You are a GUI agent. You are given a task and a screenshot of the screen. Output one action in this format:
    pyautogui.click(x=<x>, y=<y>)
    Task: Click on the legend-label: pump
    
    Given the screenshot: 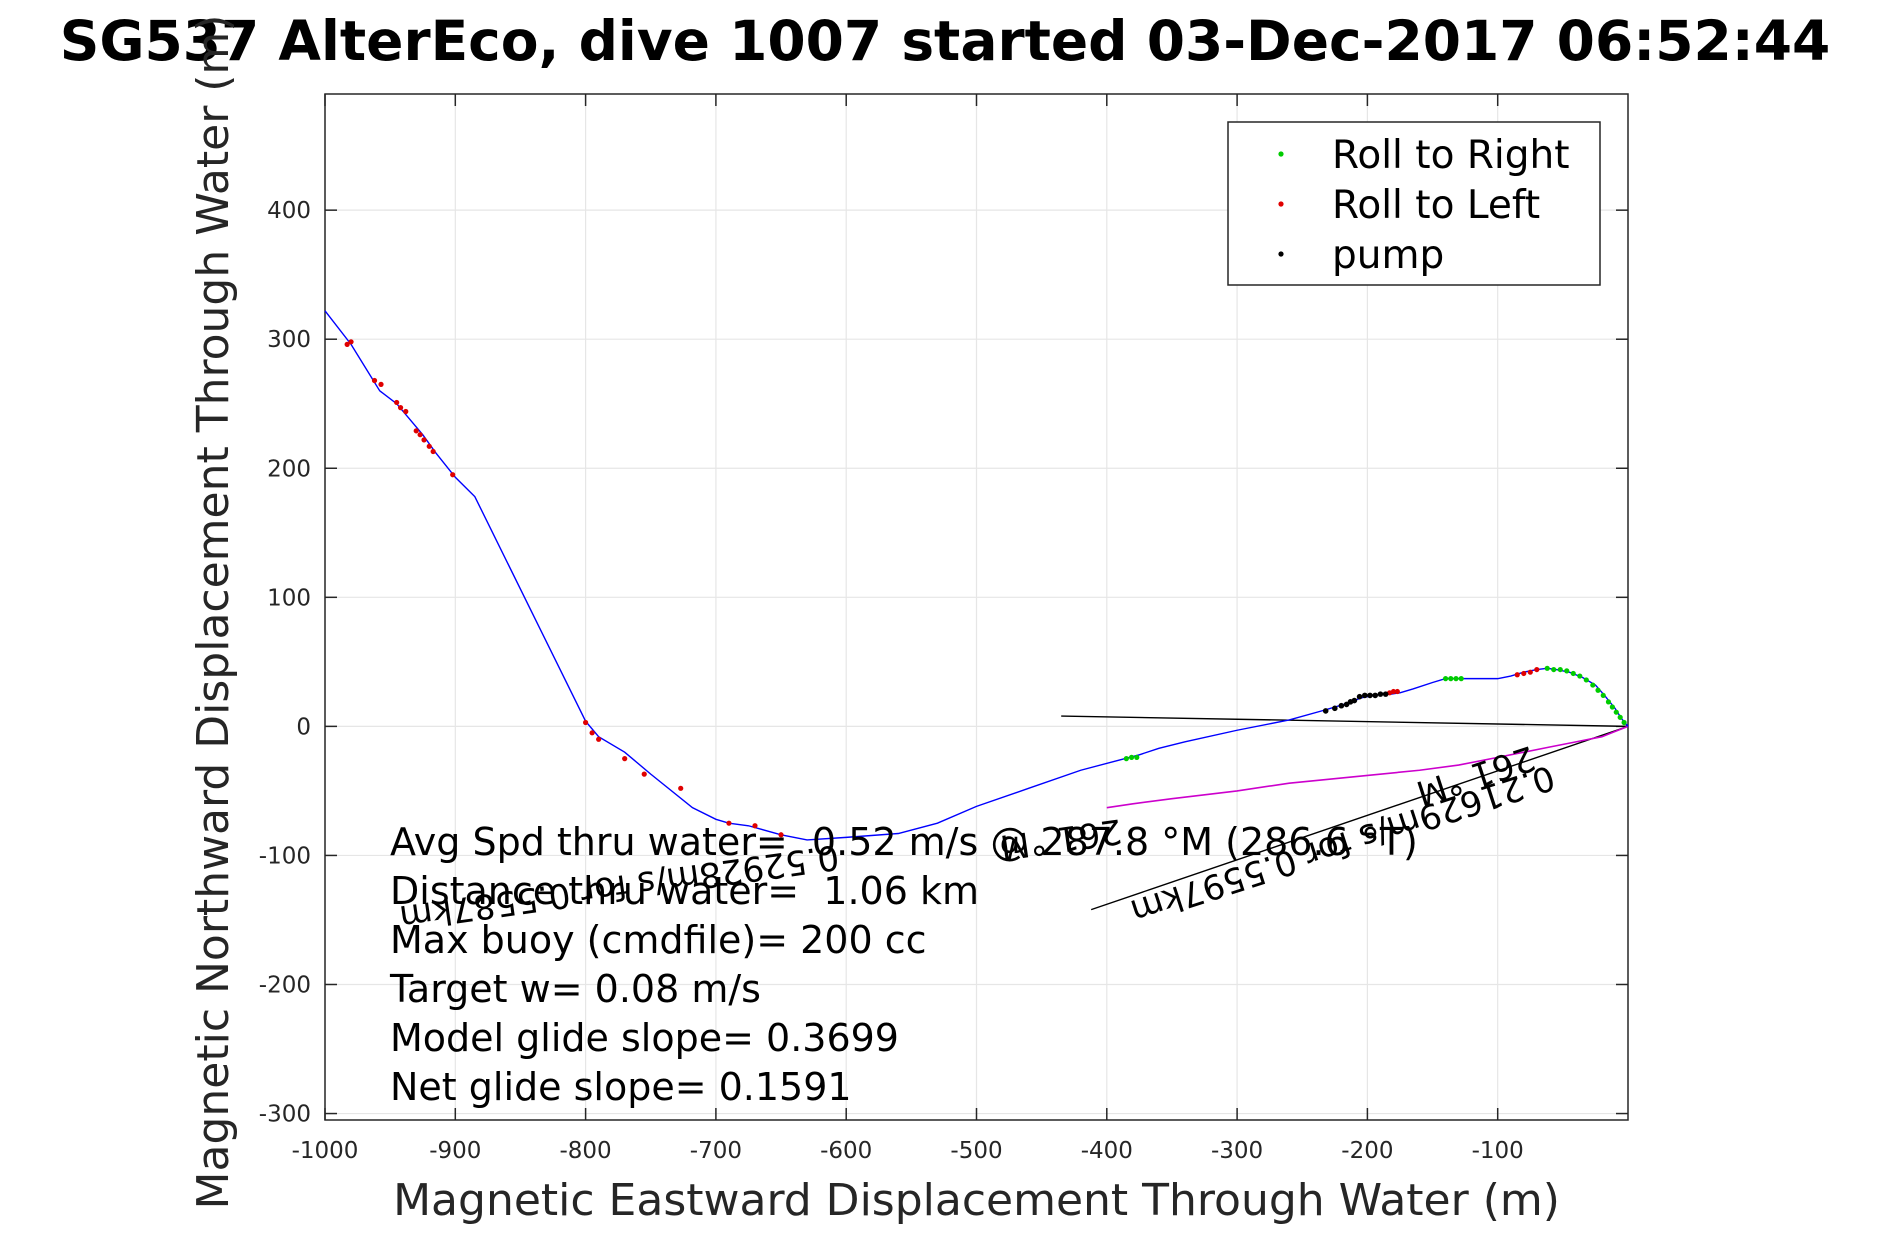 What is the action you would take?
    pyautogui.click(x=1388, y=255)
    